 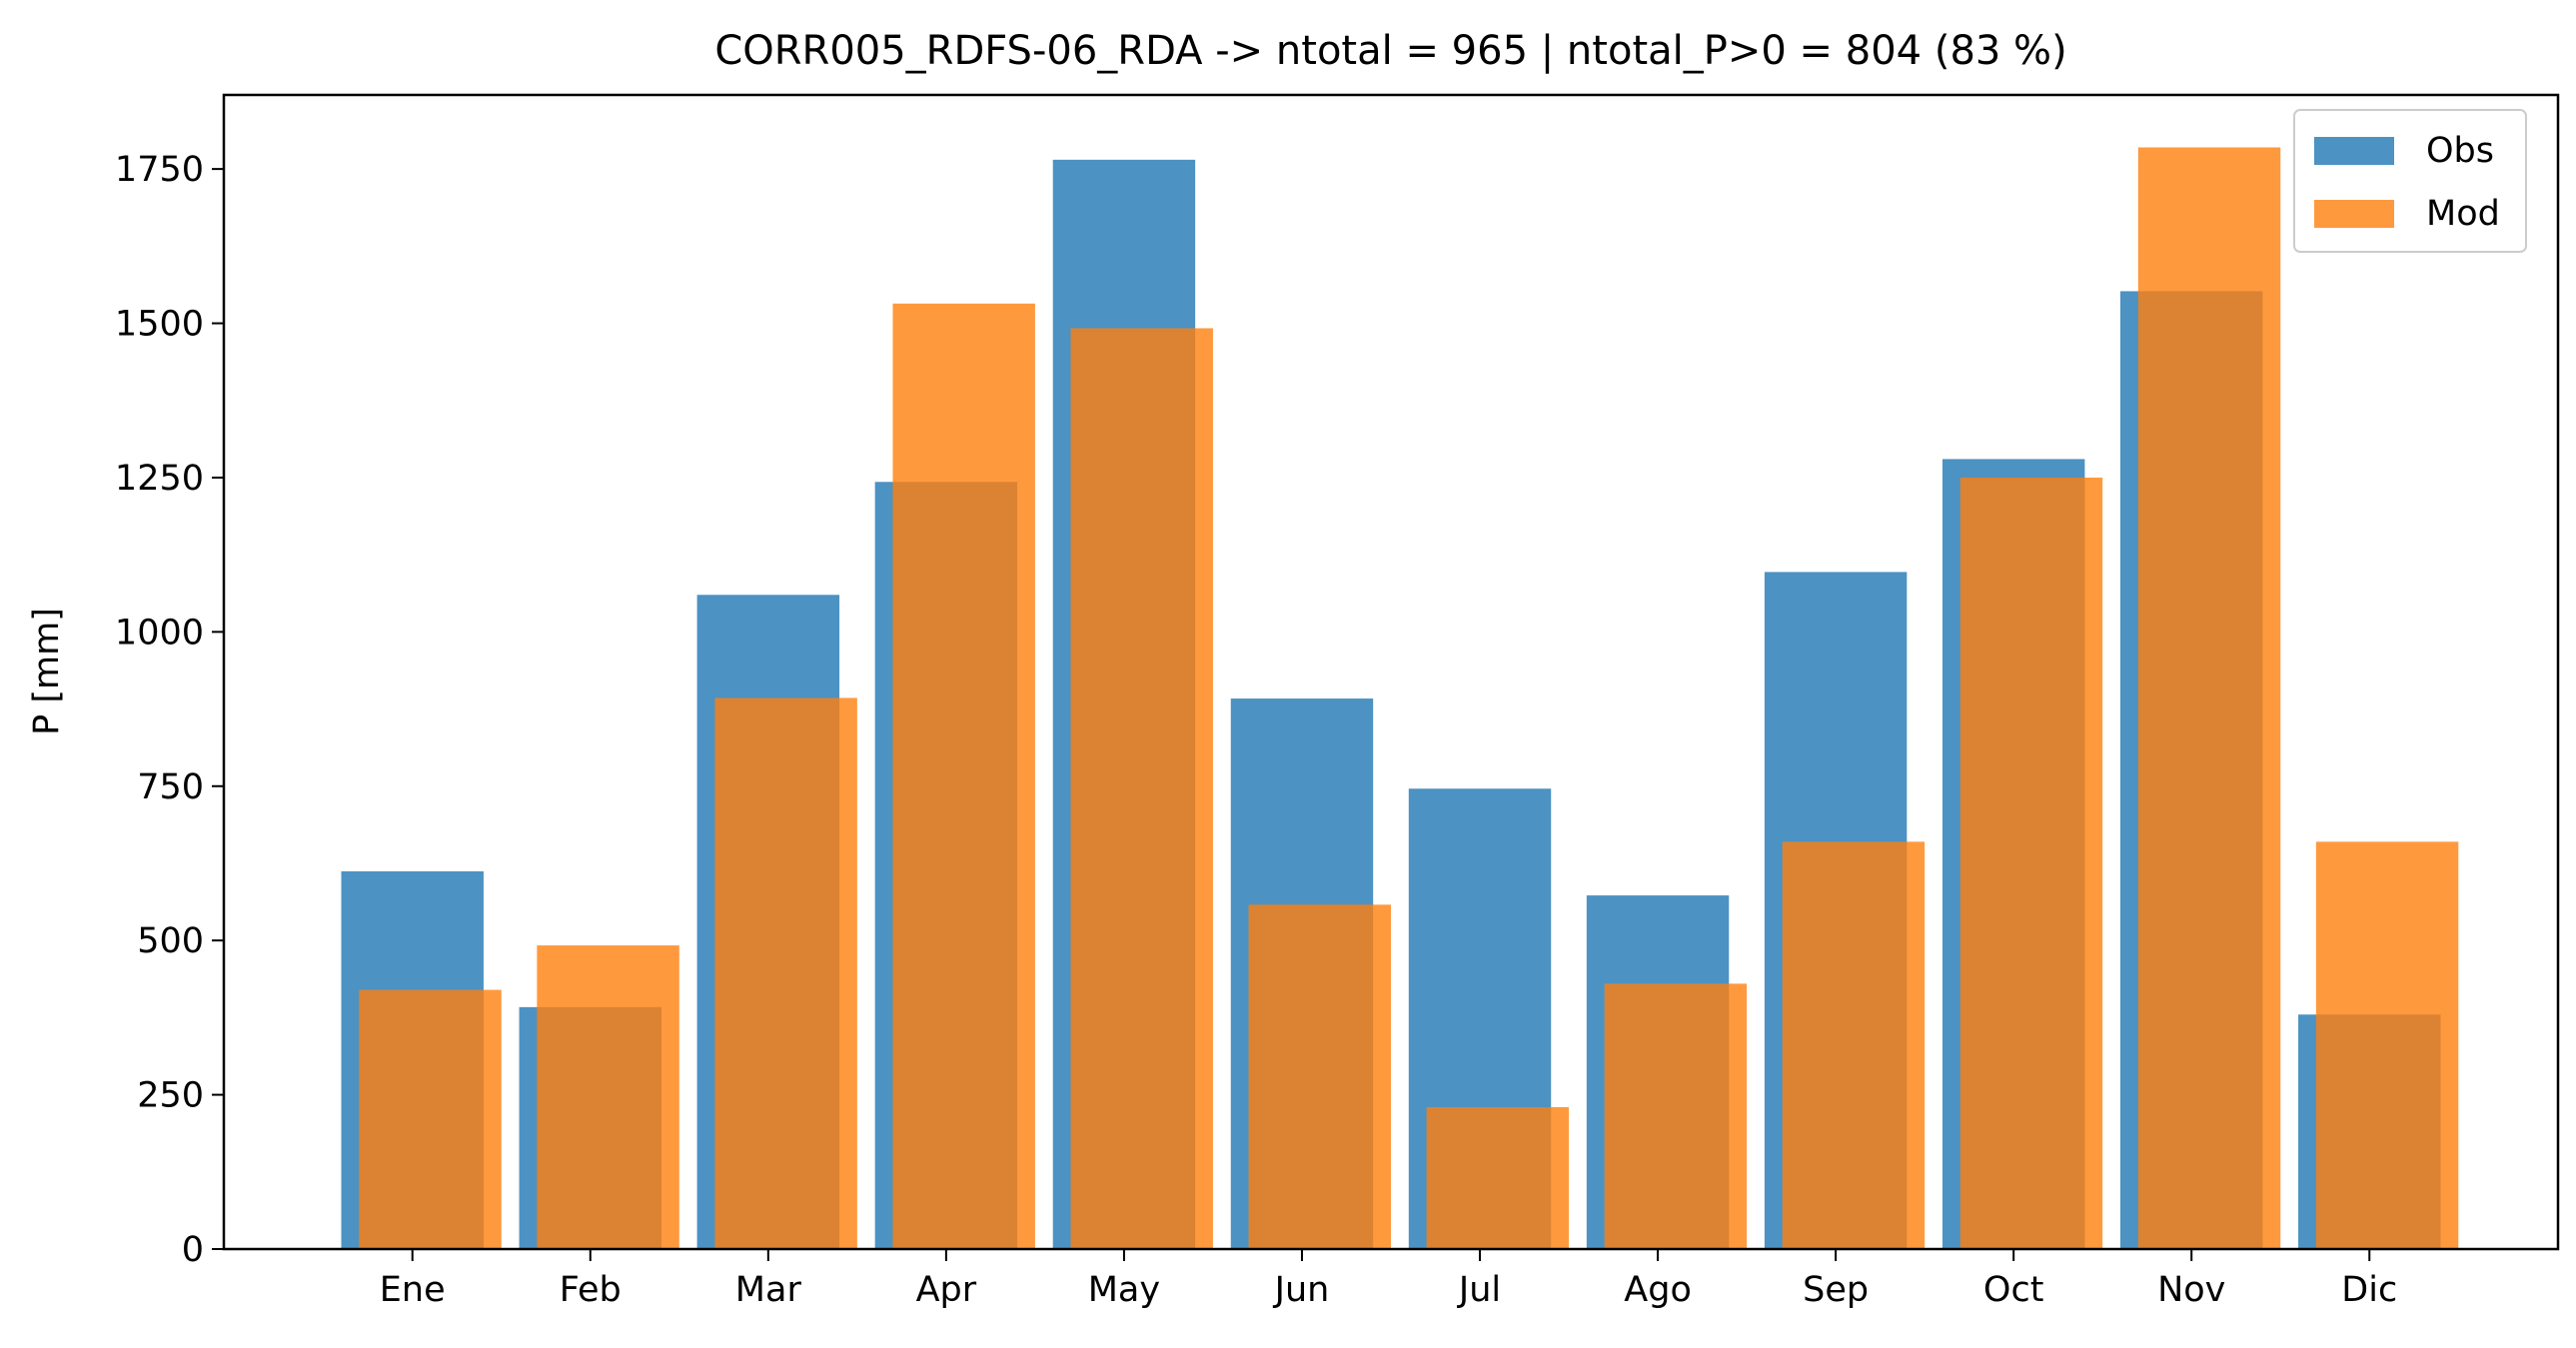 I want to click on bar-mod-jun, so click(x=1319, y=1077).